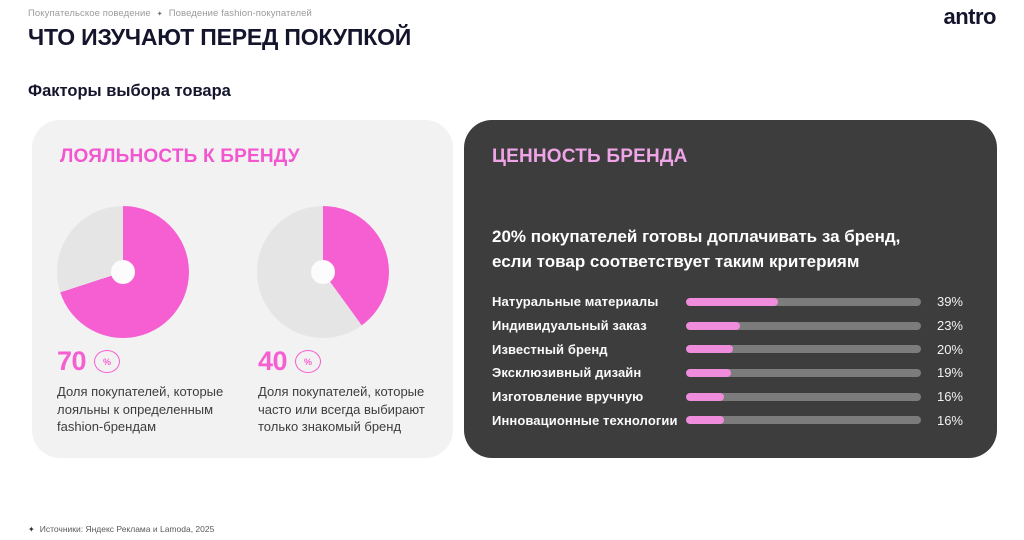  I want to click on bar-row: Инновационные технологии 16%, so click(727, 420).